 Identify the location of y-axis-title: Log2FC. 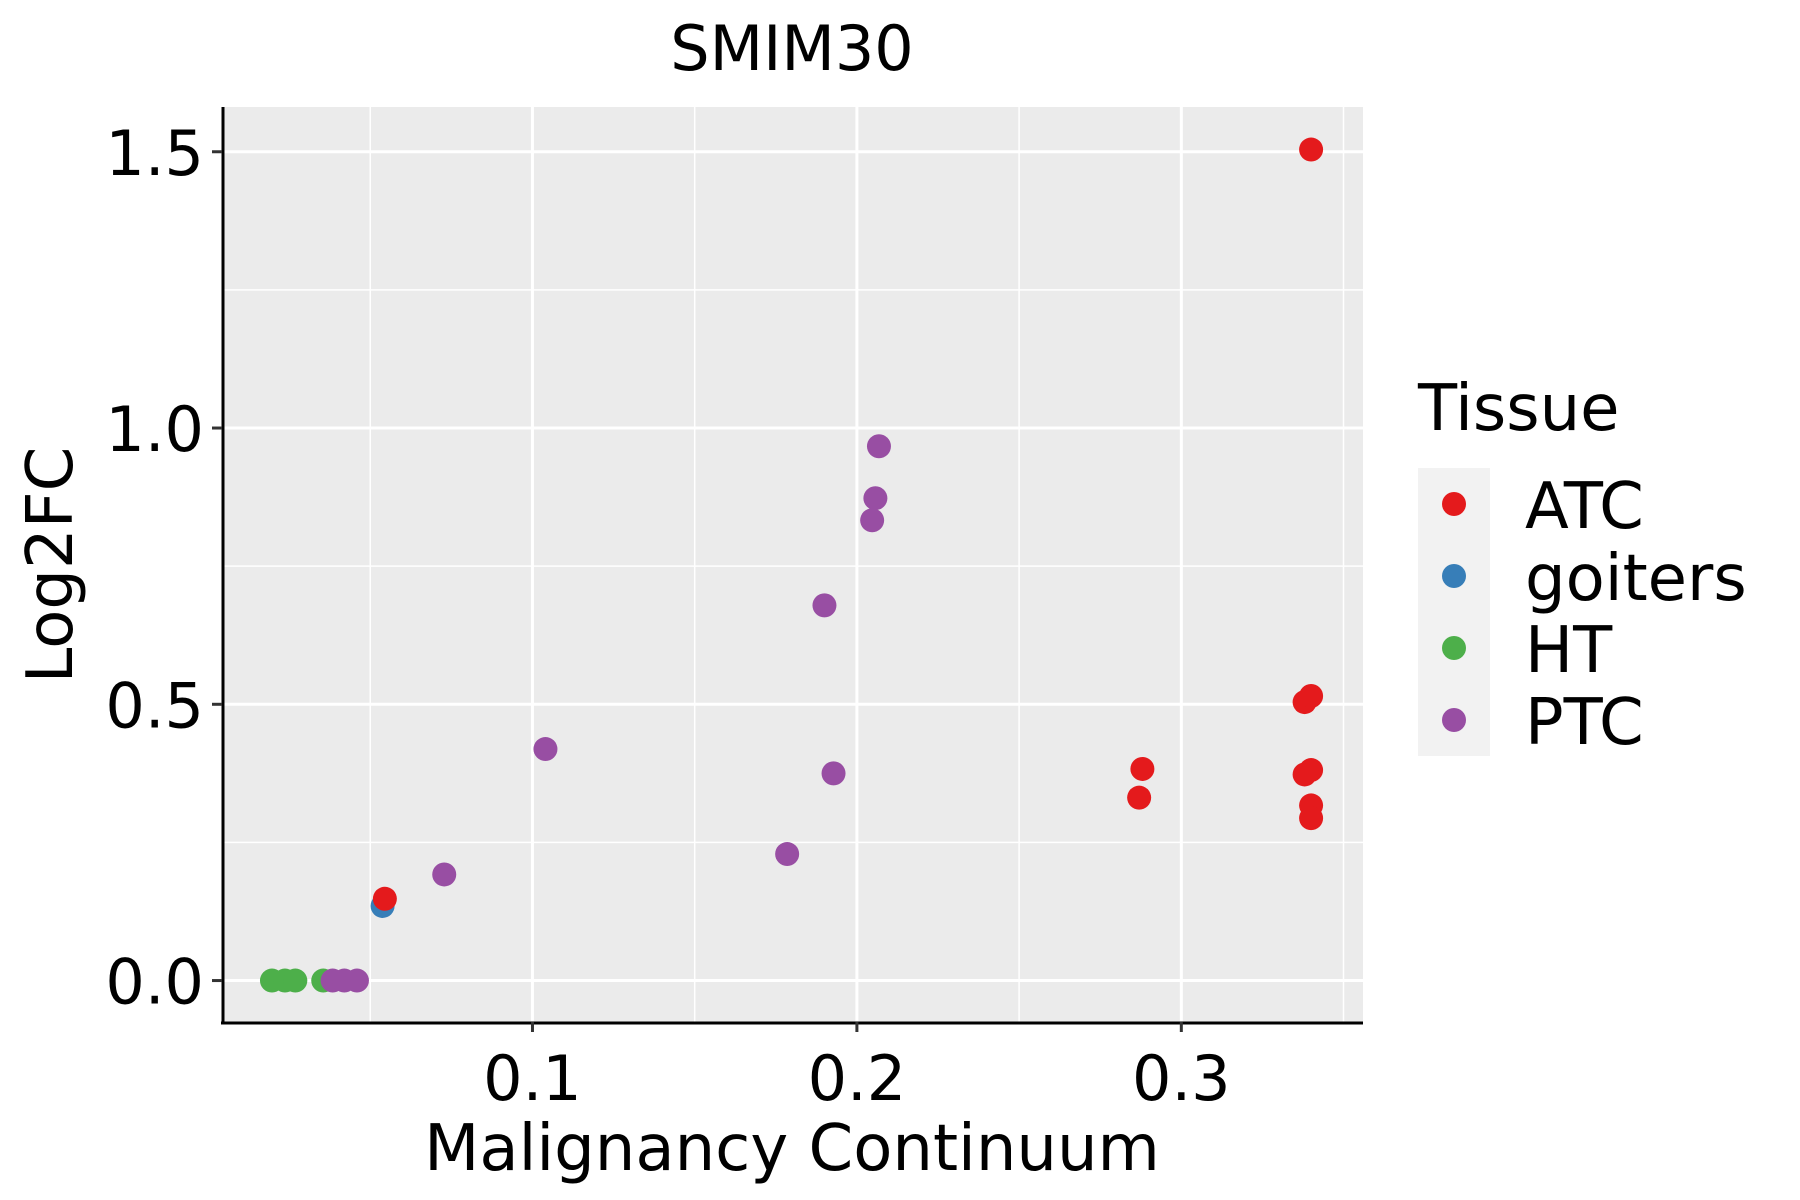
(51, 565).